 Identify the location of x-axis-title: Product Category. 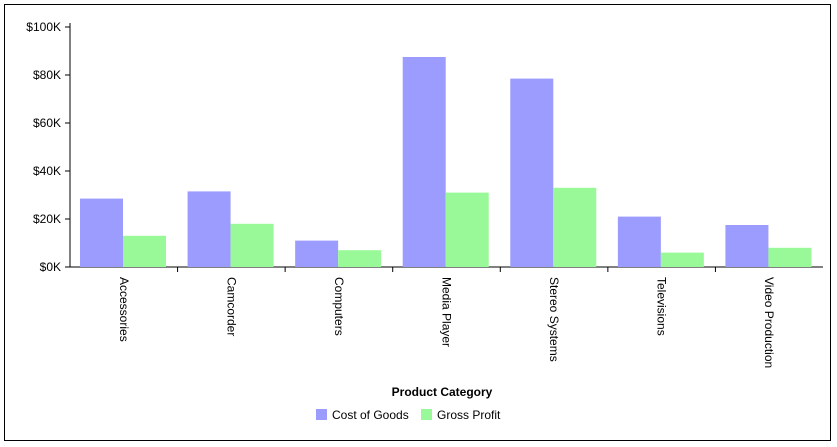
(442, 392).